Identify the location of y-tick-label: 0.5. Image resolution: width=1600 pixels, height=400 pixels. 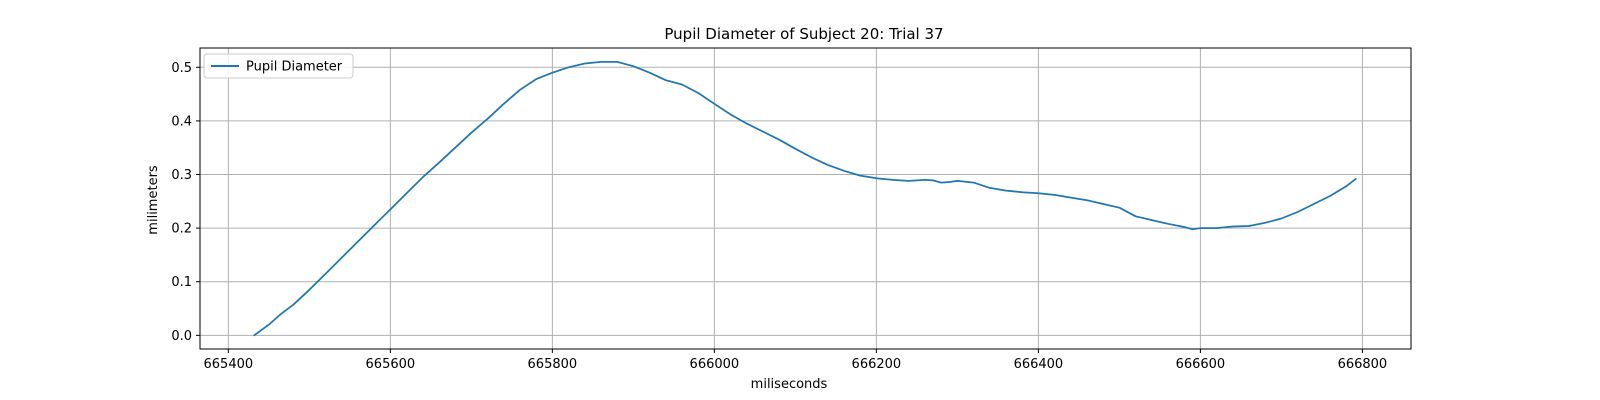
(181, 68).